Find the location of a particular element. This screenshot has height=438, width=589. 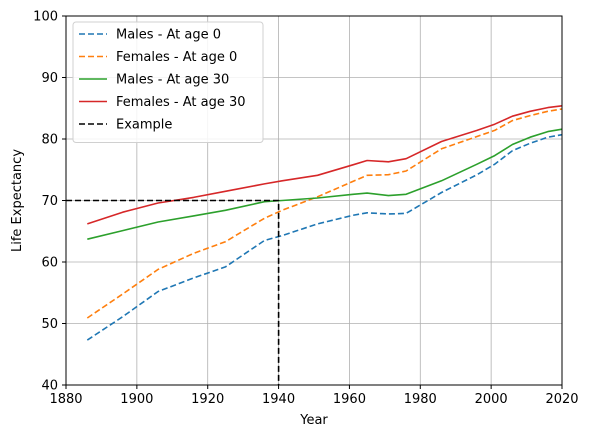

legend-box is located at coordinates (168, 82).